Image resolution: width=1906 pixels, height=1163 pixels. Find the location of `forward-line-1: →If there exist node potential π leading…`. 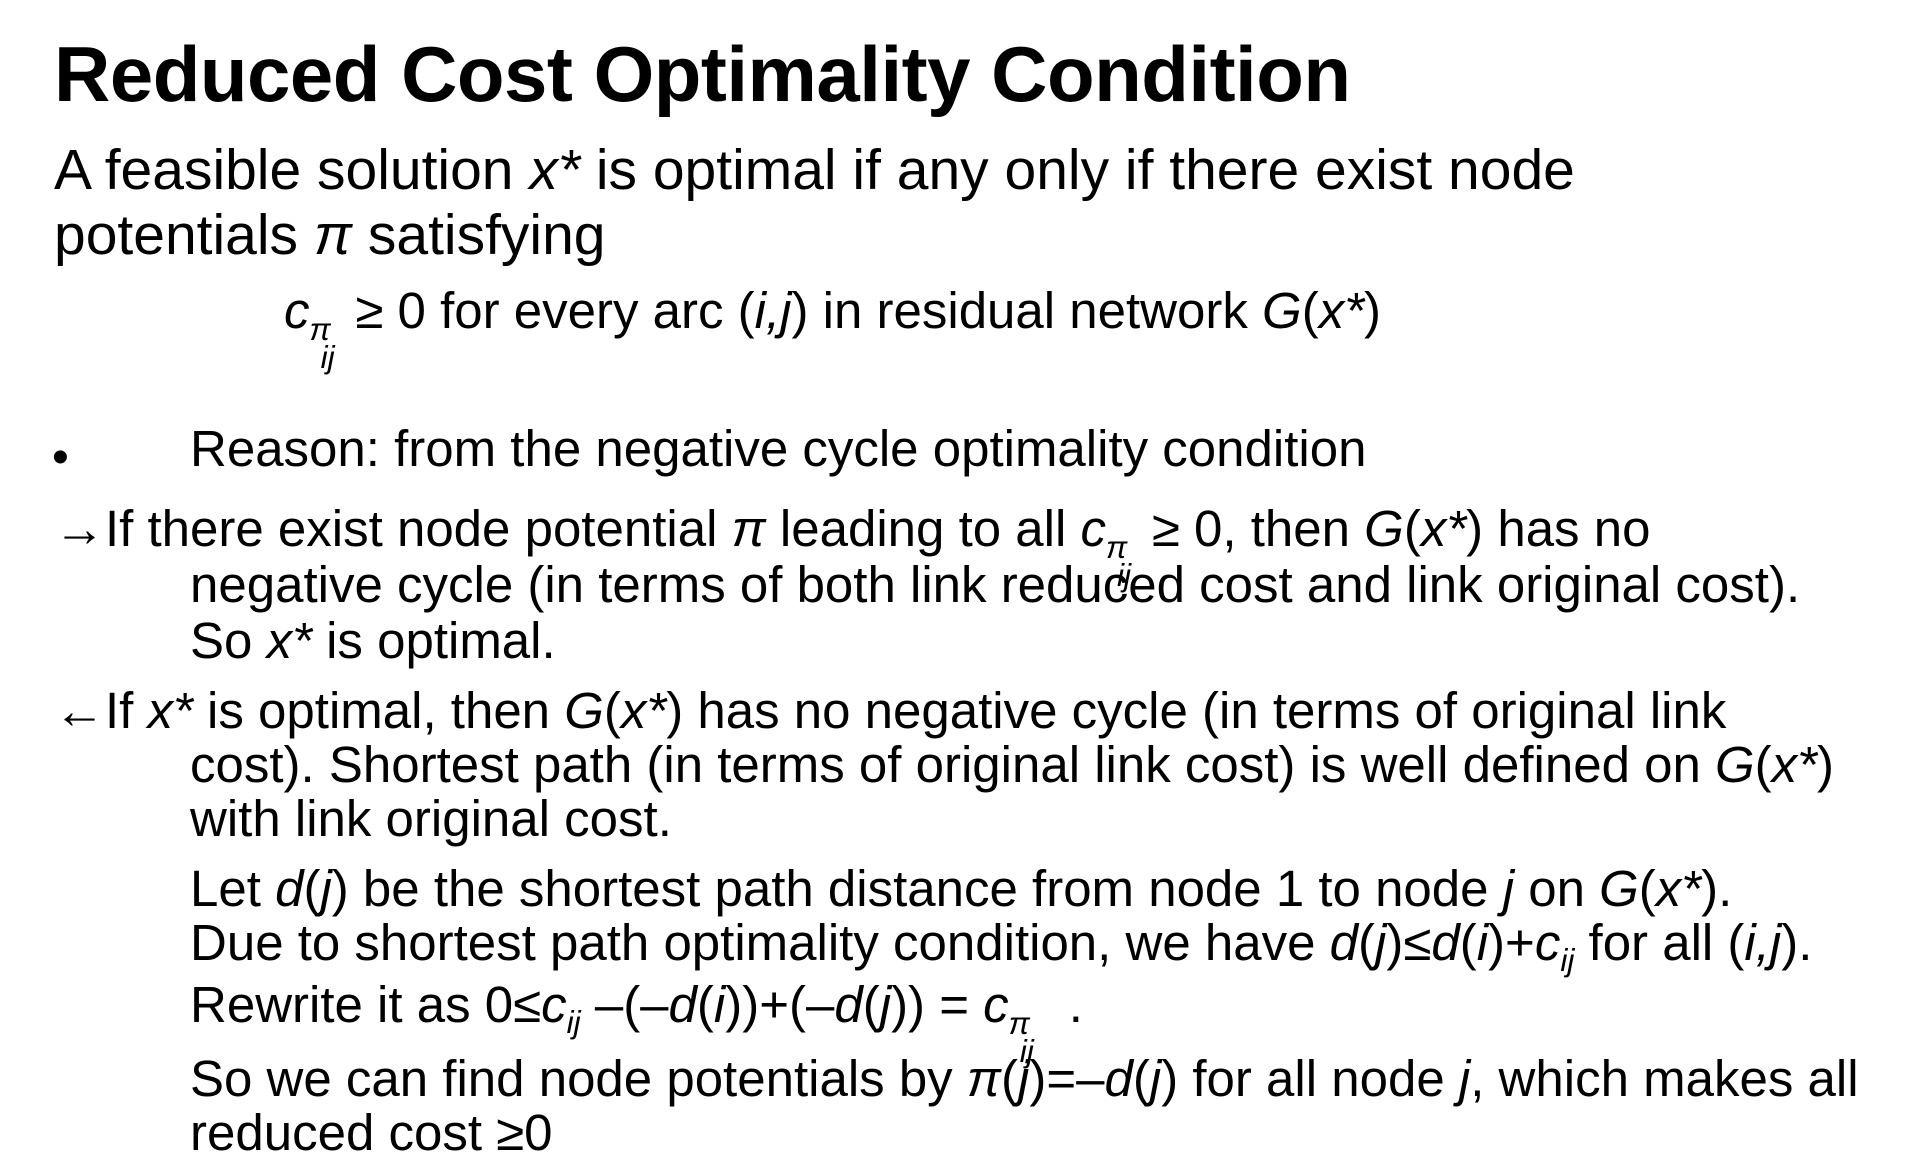

forward-line-1: →If there exist node potential π leading… is located at coordinates (852, 546).